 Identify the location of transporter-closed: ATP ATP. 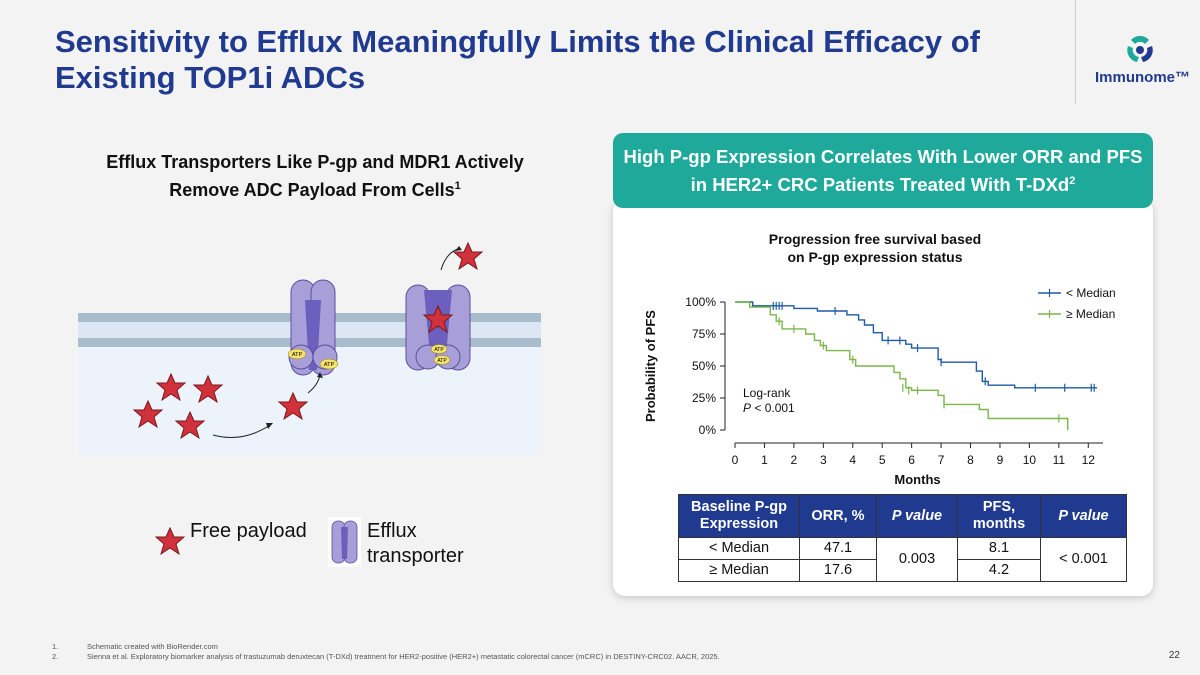
(313, 327).